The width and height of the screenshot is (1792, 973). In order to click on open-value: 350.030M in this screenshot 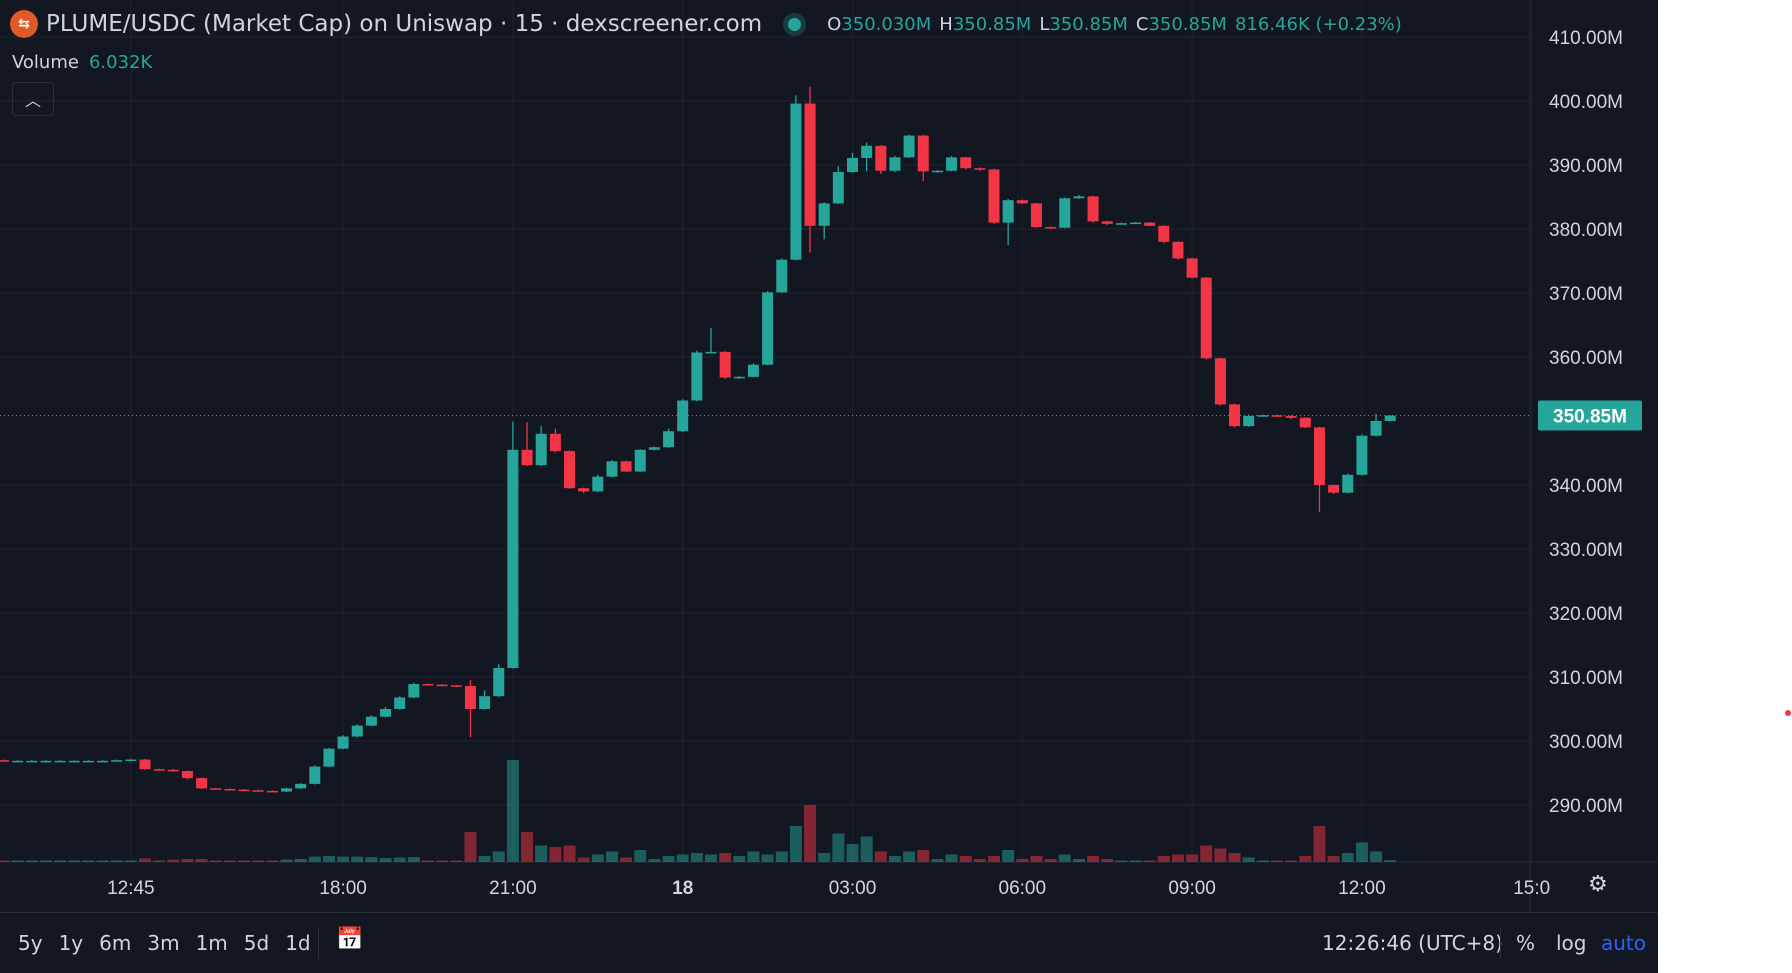, I will do `click(886, 24)`.